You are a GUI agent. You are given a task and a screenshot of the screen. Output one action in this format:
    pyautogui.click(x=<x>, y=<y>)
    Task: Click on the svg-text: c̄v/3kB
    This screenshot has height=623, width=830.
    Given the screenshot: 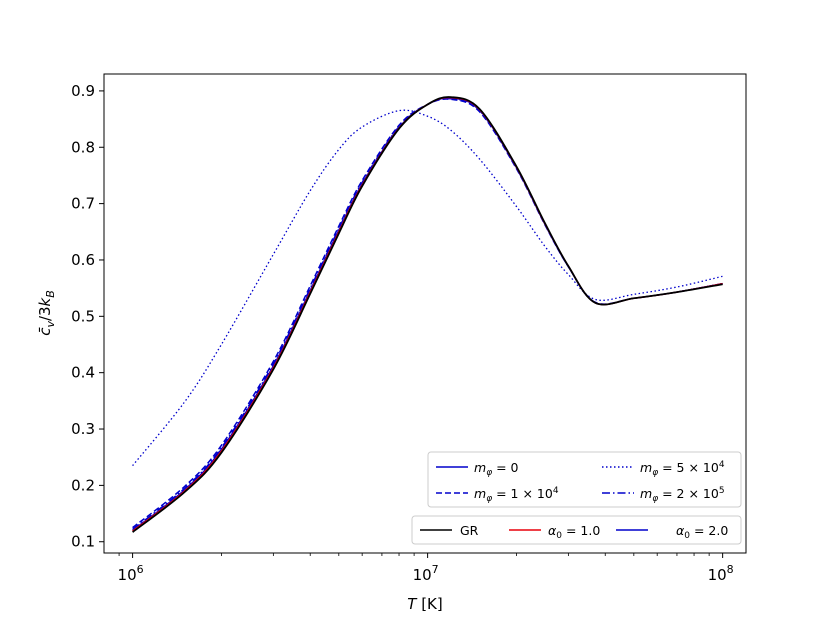 What is the action you would take?
    pyautogui.click(x=46, y=313)
    